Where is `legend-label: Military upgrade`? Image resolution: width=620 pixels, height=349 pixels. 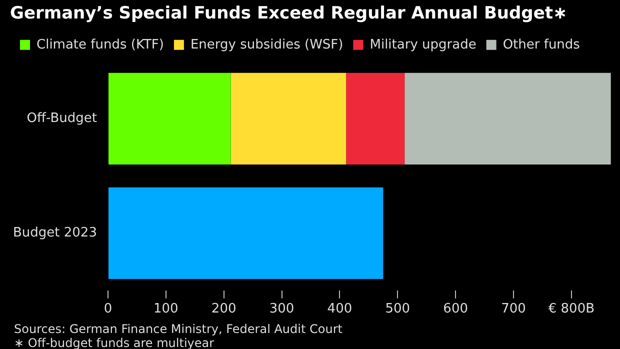
legend-label: Military upgrade is located at coordinates (423, 44).